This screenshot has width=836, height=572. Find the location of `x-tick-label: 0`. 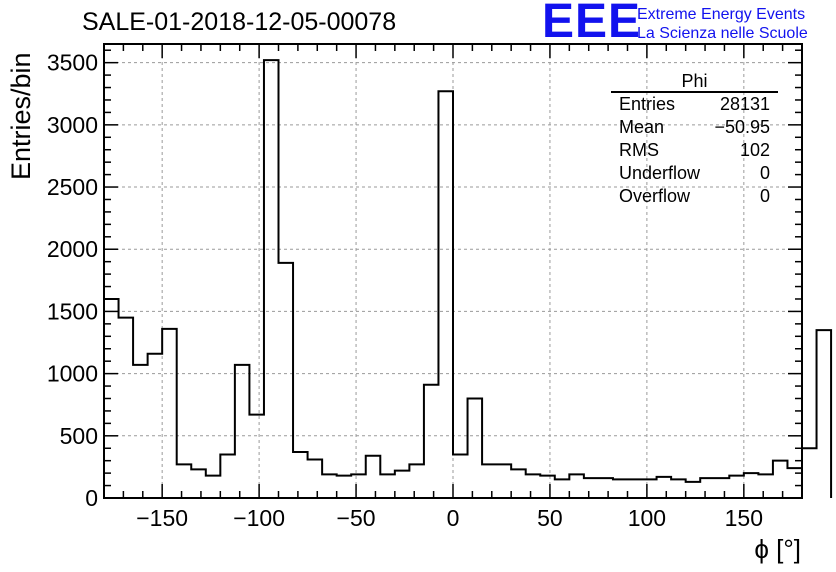

x-tick-label: 0 is located at coordinates (453, 518).